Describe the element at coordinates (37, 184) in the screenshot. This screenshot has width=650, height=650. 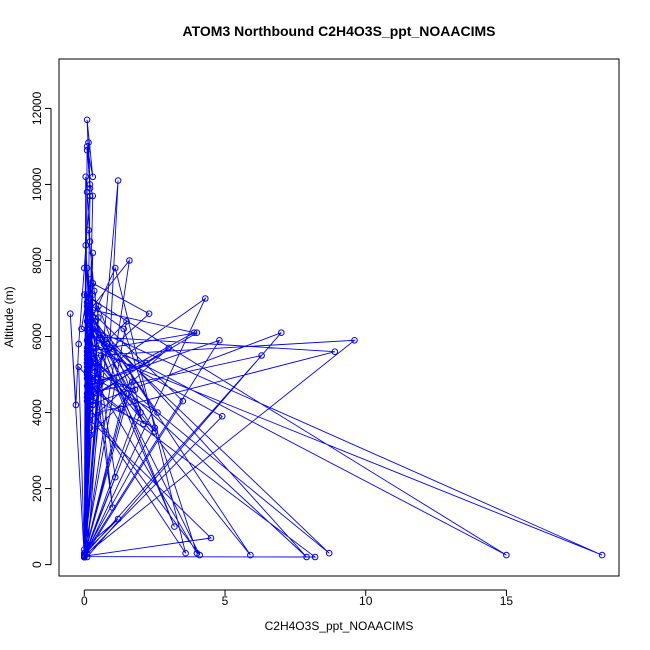
I see `y-tick-label: 10000` at that location.